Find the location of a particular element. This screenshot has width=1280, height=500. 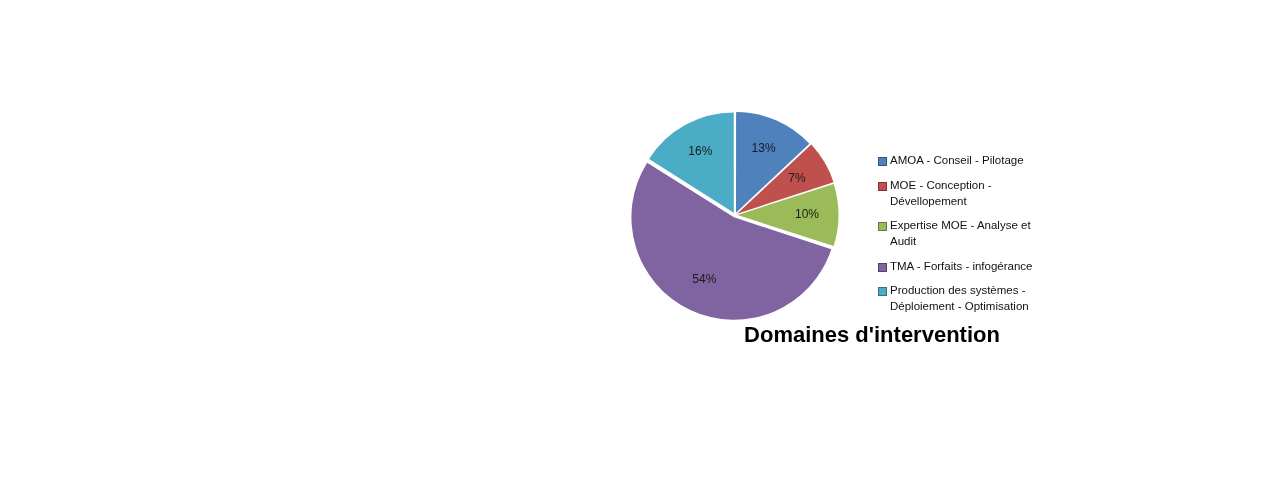

legend-label: TMA - Forfaits - infogérance is located at coordinates (961, 266).